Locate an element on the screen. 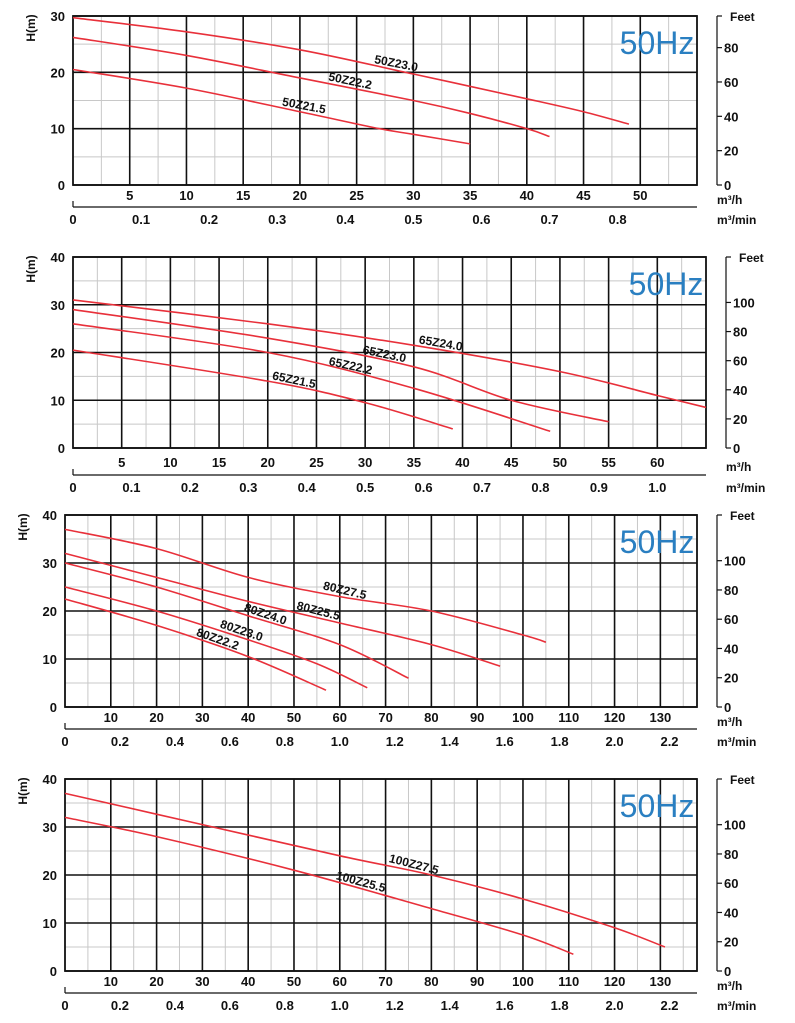 The image size is (795, 1023). pump-curve-80Z25.5 is located at coordinates (282, 609).